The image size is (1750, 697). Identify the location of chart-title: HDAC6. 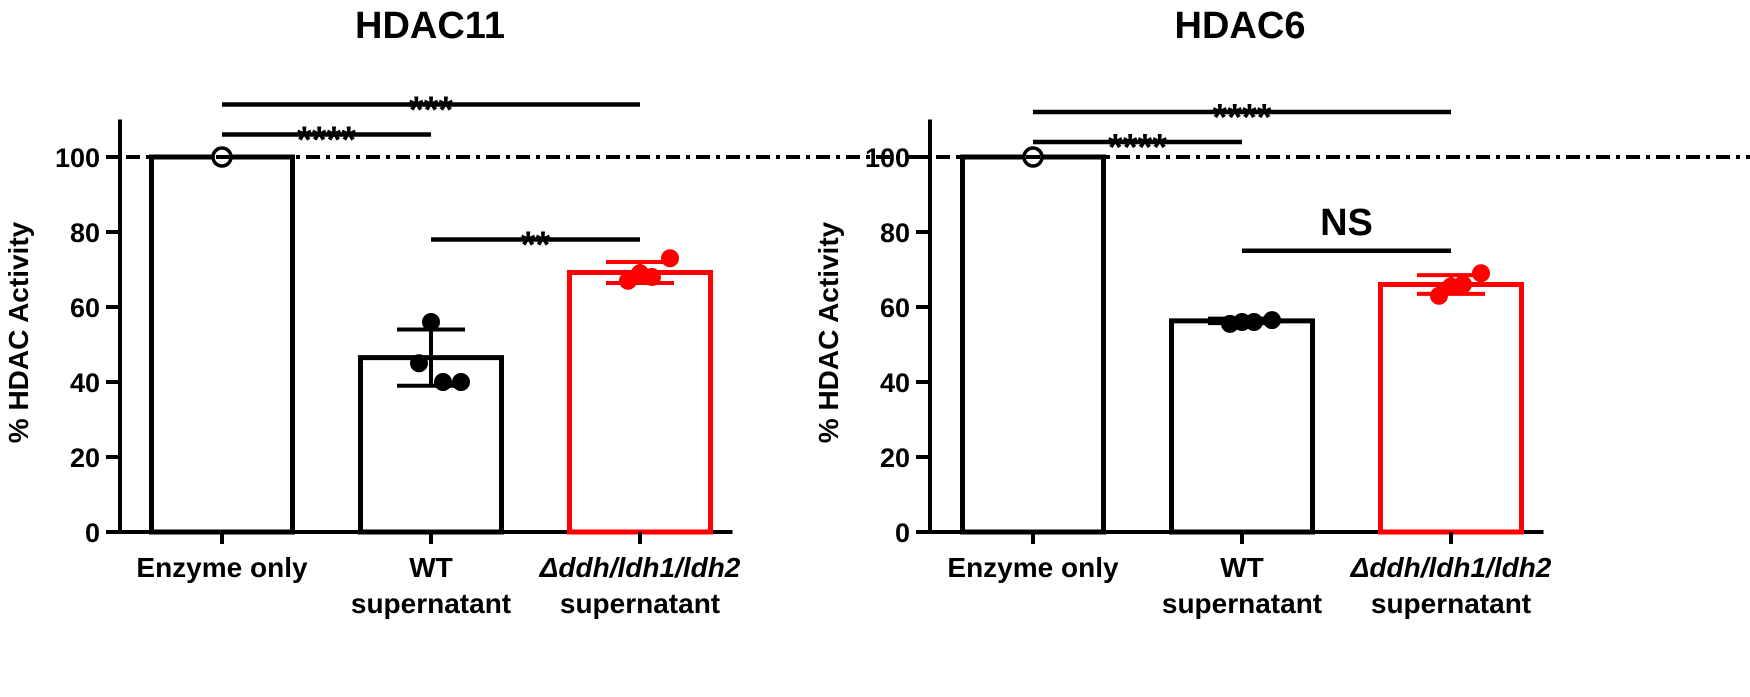
(1240, 26).